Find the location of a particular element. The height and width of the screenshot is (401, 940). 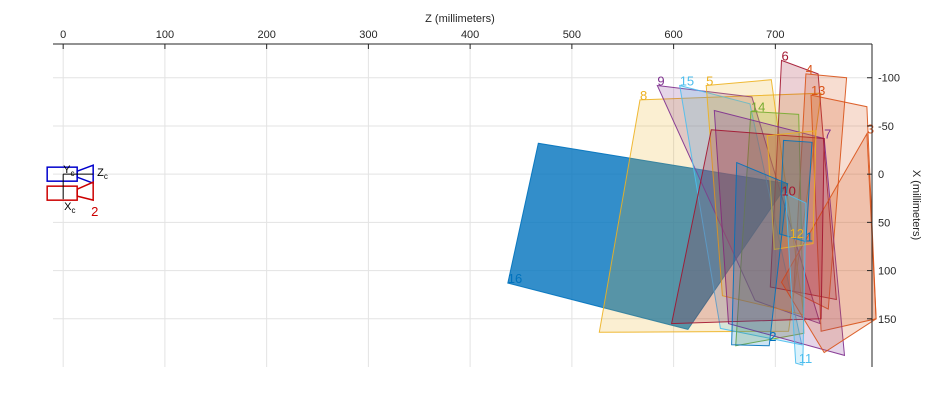

camera-lens-red is located at coordinates (85, 191).